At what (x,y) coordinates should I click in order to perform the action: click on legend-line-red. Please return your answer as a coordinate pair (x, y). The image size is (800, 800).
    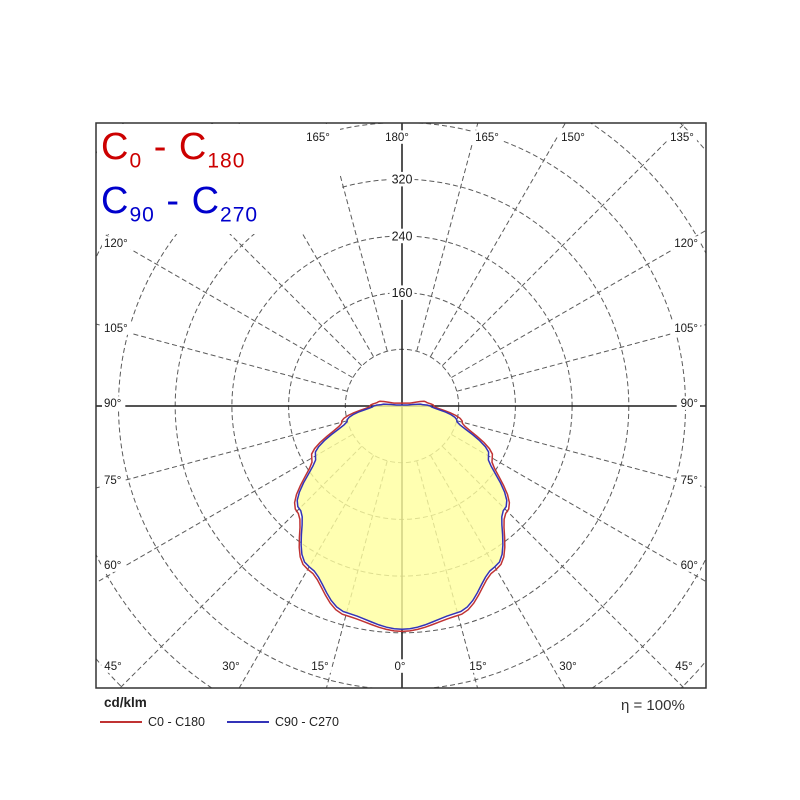
    Looking at the image, I should click on (121, 722).